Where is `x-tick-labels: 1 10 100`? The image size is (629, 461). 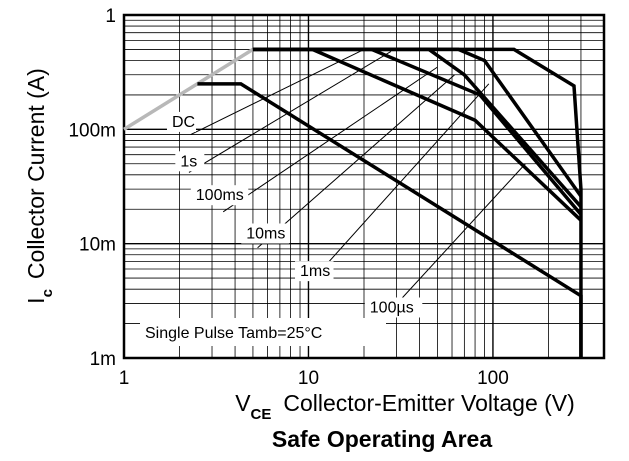 x-tick-labels: 1 10 100 is located at coordinates (314, 378).